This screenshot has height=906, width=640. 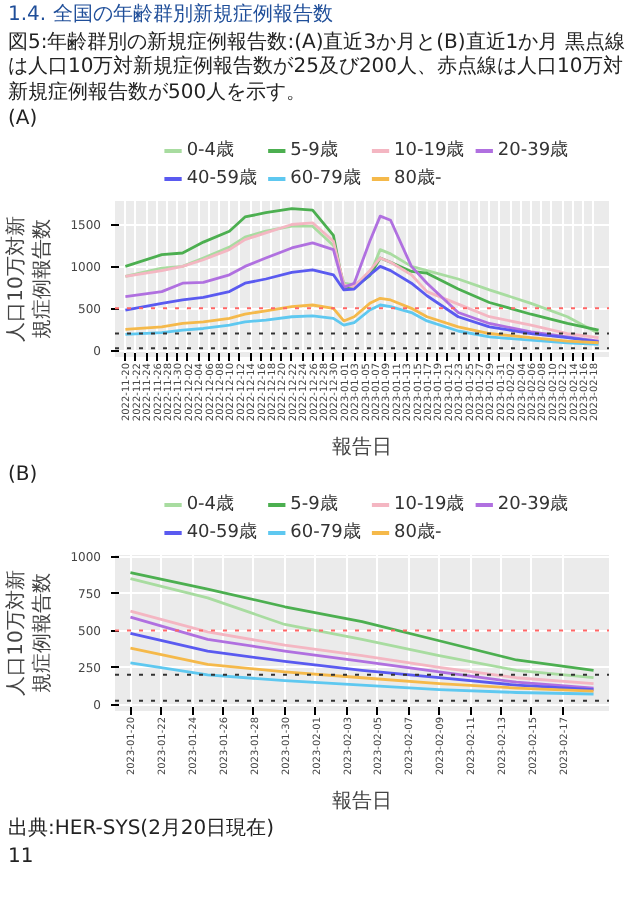 I want to click on text: 1.4. 全国の年齢群別新規症例報告数, so click(x=170, y=16).